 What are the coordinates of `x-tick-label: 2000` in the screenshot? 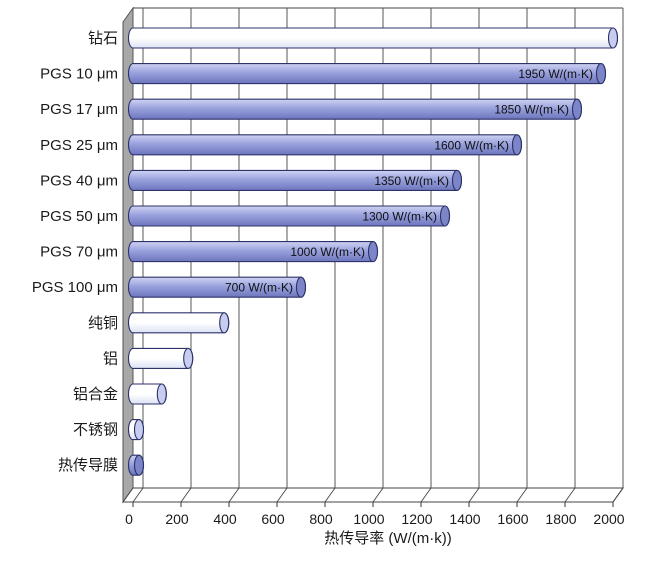 It's located at (608, 519).